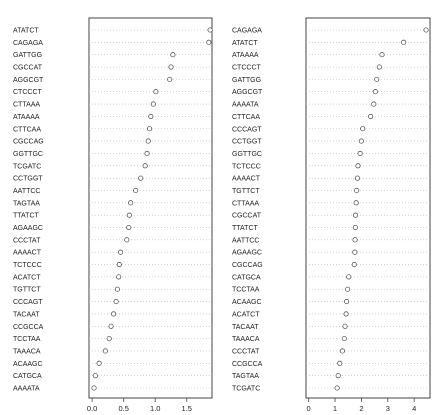  What do you see at coordinates (26, 203) in the screenshot?
I see `category-label: TAGTAA` at bounding box center [26, 203].